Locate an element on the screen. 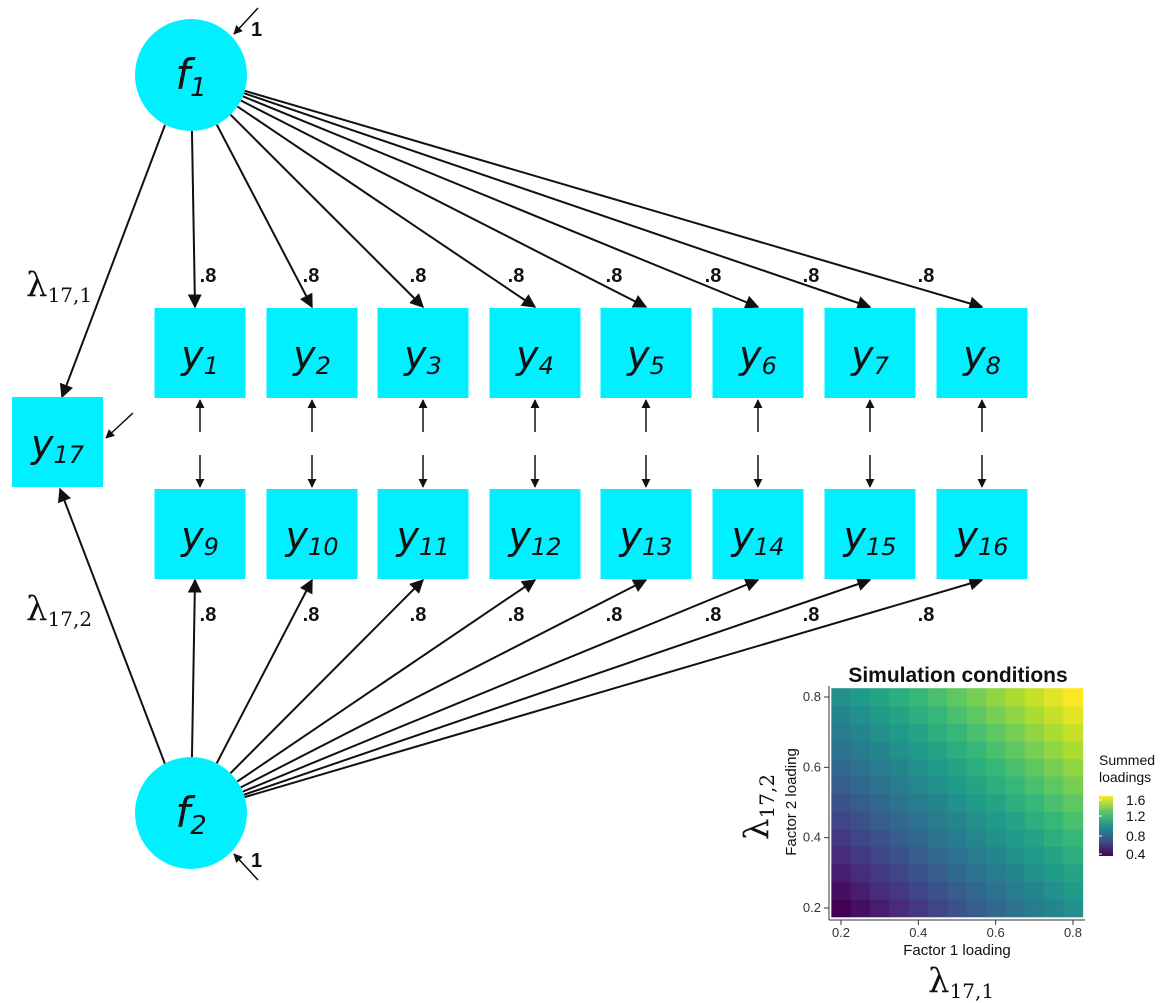 The height and width of the screenshot is (1003, 1176). outer-y-lambda-label: λ17,2 is located at coordinates (758, 807).